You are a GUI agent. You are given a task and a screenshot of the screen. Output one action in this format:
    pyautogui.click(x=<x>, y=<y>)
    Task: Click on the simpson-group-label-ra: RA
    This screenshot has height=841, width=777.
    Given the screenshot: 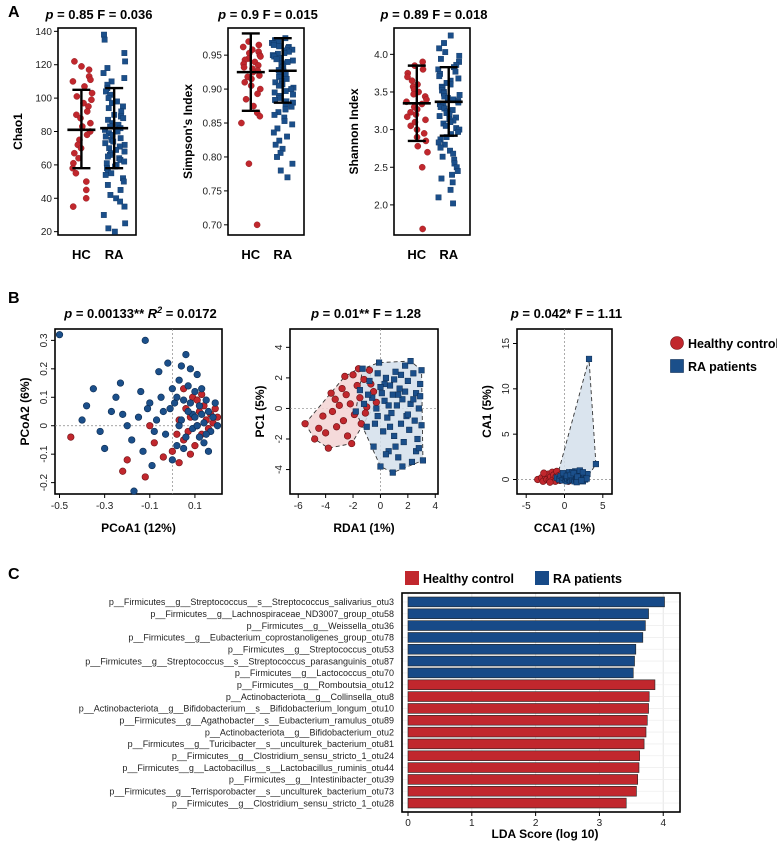 What is the action you would take?
    pyautogui.click(x=282, y=254)
    